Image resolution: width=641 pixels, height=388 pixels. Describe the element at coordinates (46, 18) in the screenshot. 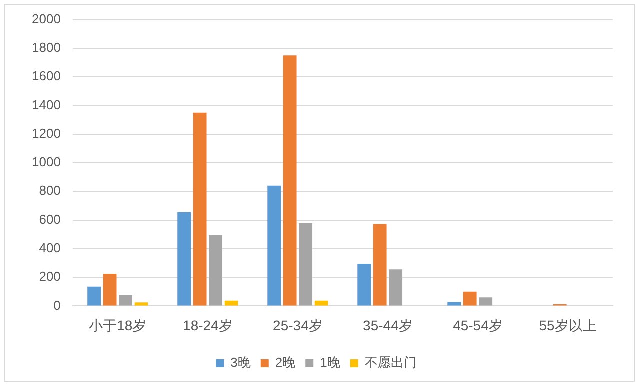

I see `y-tick-label: 2000` at that location.